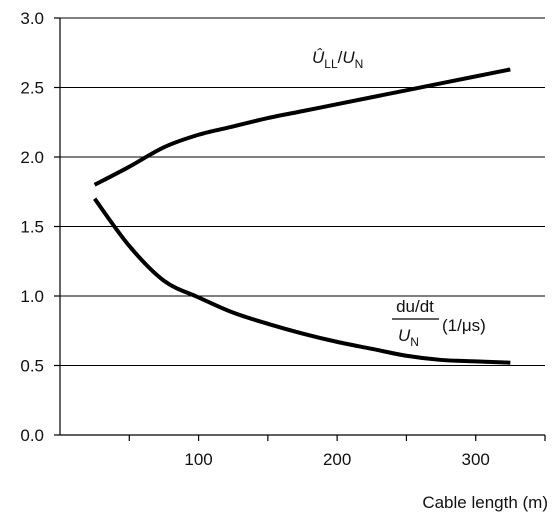 Image resolution: width=552 pixels, height=520 pixels. Describe the element at coordinates (32, 18) in the screenshot. I see `y-tick-label-6: 3.0` at that location.